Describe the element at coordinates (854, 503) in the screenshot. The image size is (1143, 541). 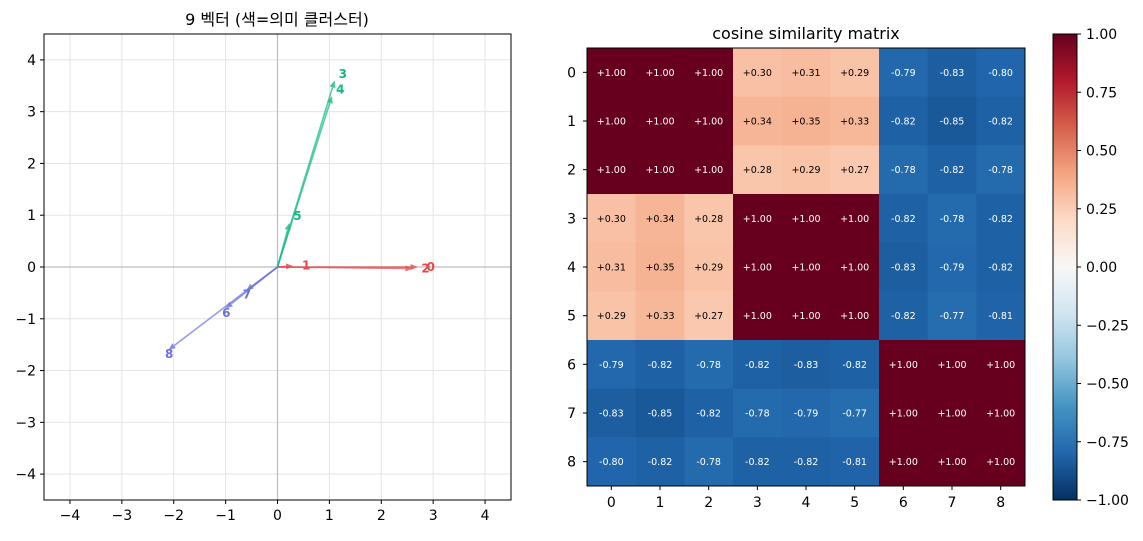
I see `heatmap-x-tick-label: 5` at that location.